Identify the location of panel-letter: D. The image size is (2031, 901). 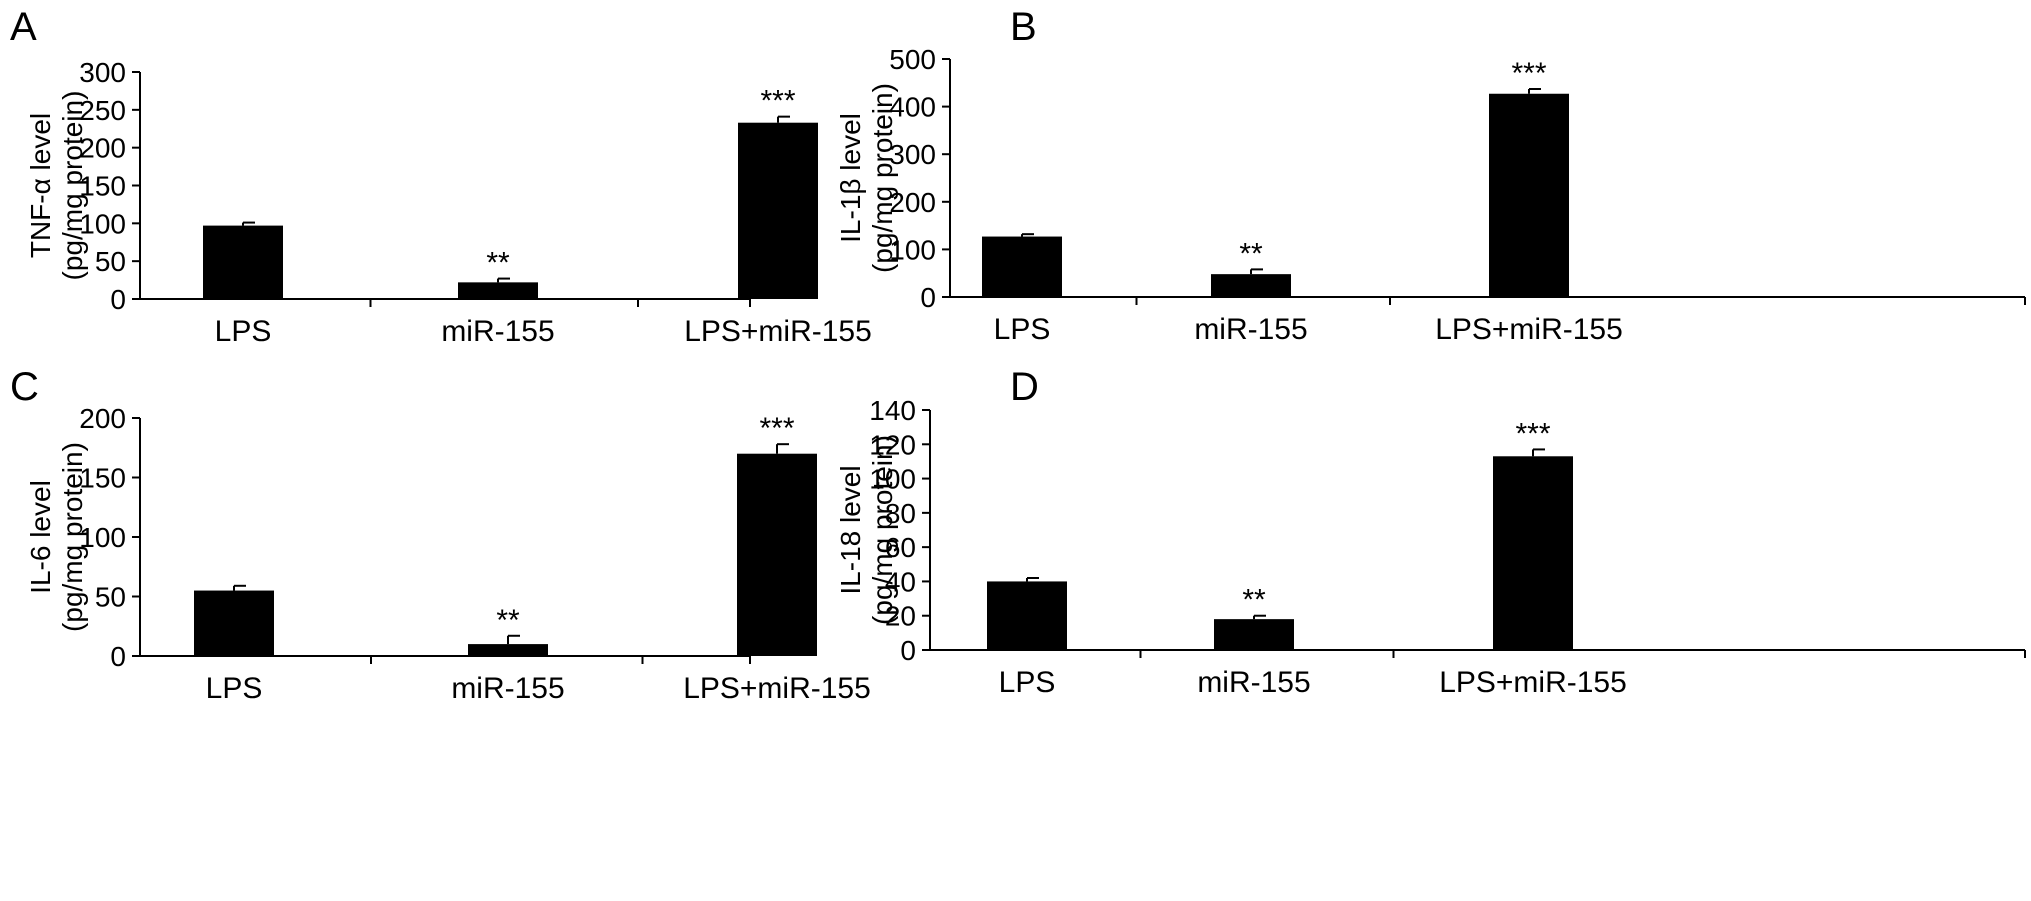
(1024, 387).